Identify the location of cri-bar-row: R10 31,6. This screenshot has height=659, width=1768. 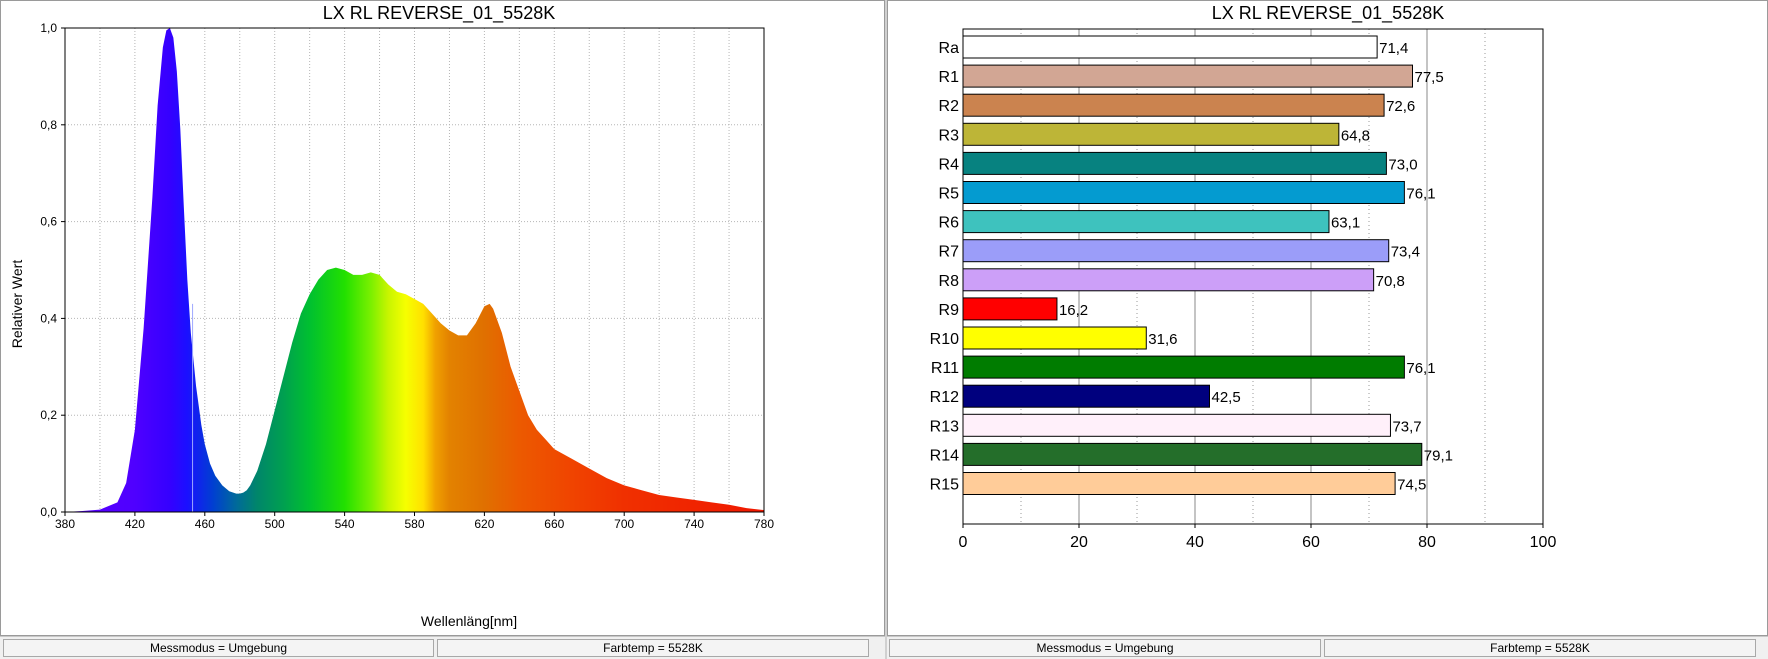
(1053, 338).